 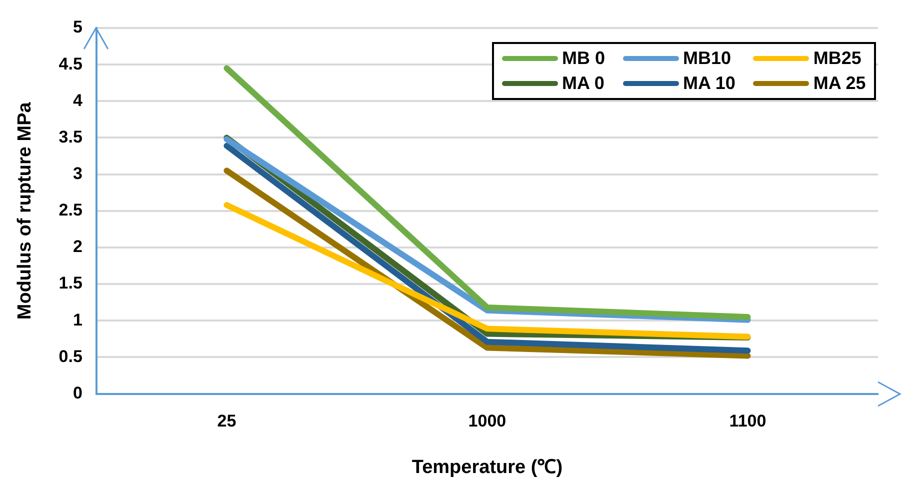 I want to click on legend-label: MA 10, so click(x=709, y=83).